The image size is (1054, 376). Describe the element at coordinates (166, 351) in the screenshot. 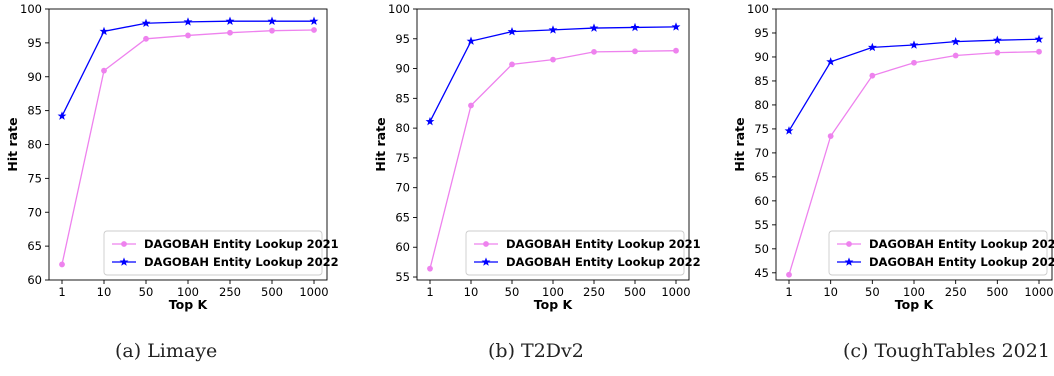

I see `caption-a: (a) Limaye` at that location.